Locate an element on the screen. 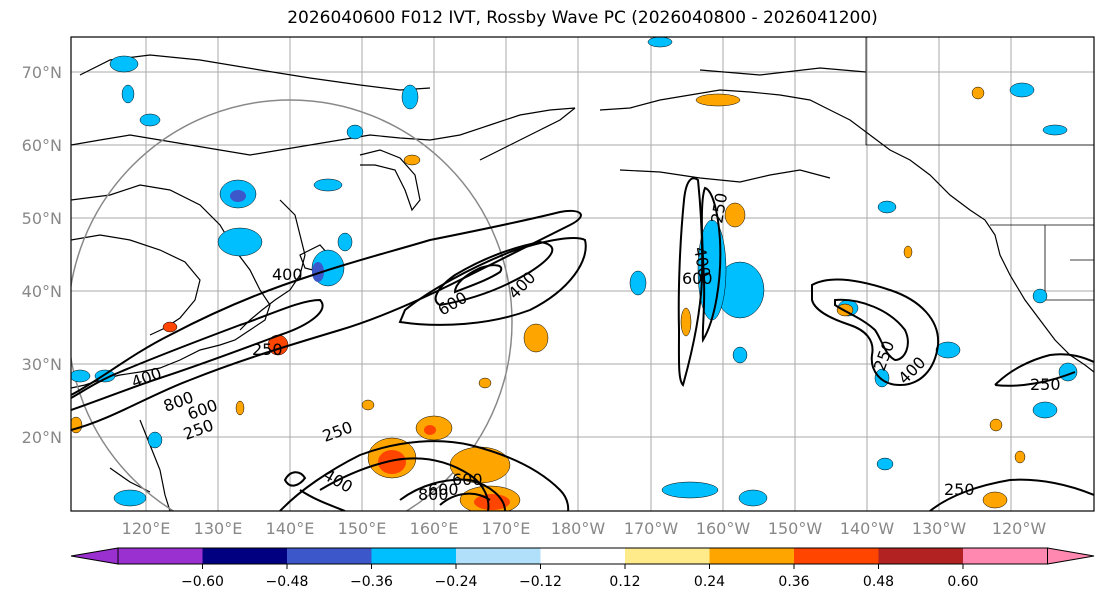 The height and width of the screenshot is (604, 1105). lon-label: 170°E is located at coordinates (506, 528).